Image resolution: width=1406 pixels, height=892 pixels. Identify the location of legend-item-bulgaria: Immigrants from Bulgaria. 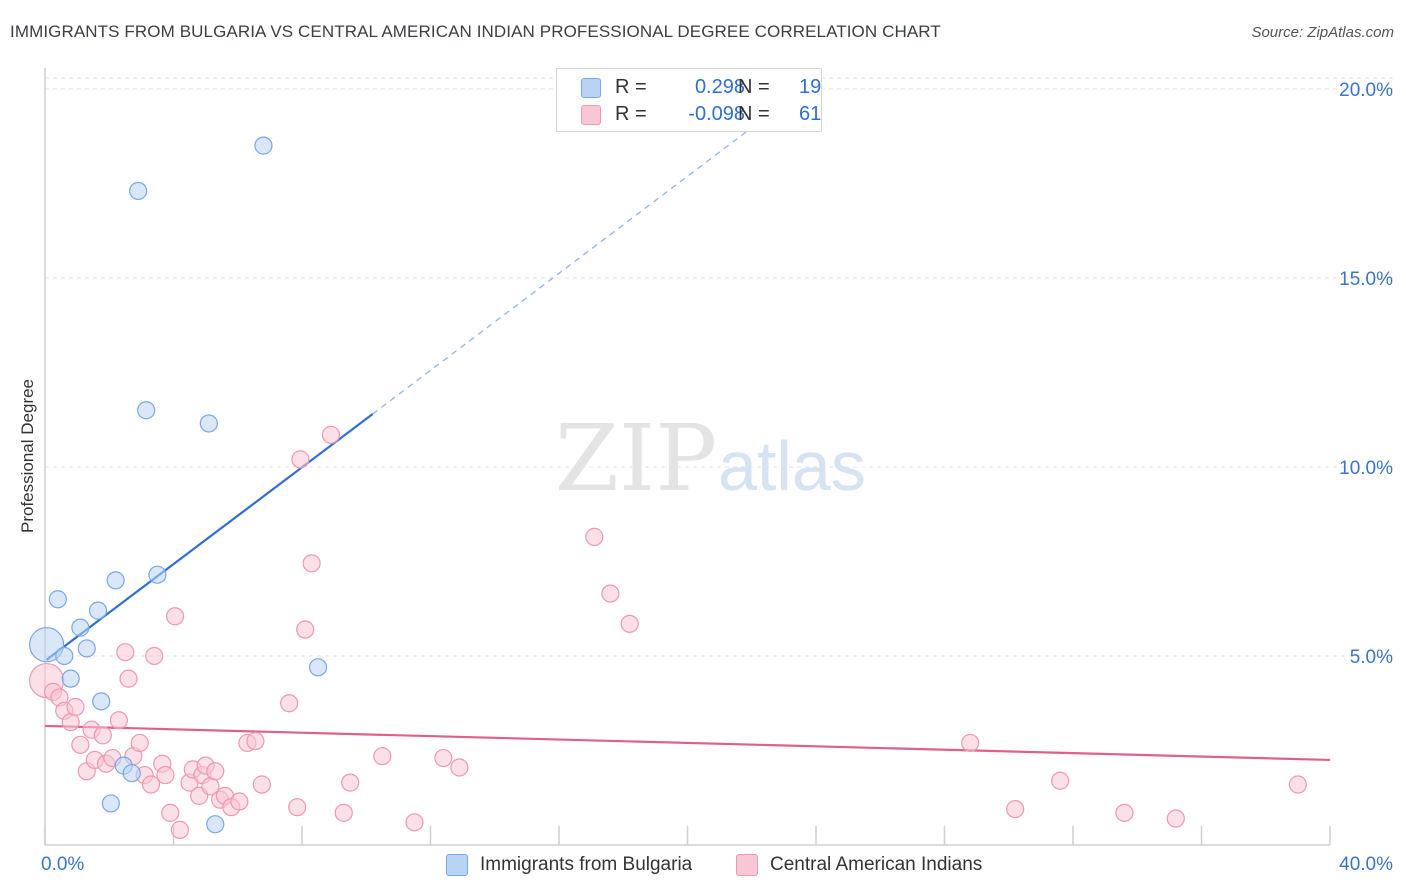
(569, 865).